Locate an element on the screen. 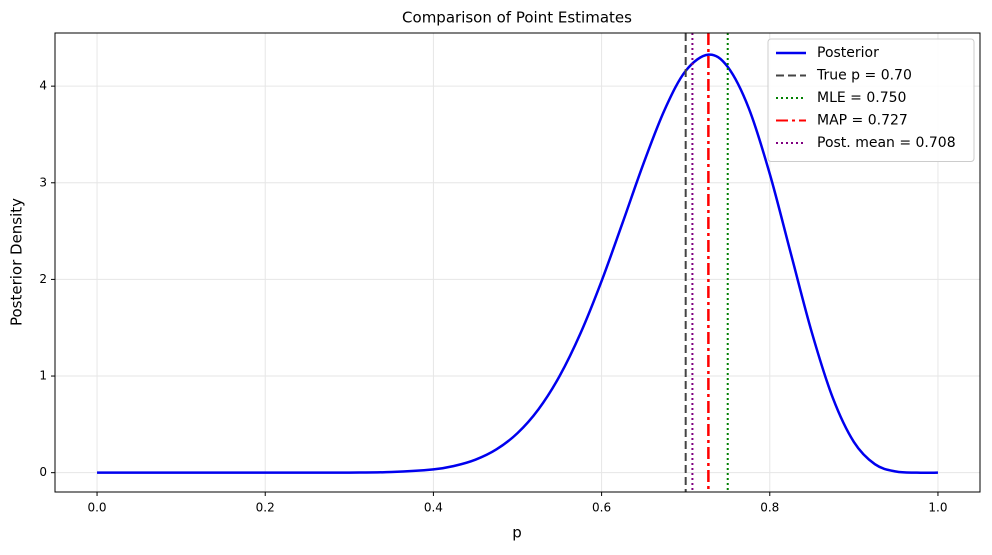  legend-label: True p = 0.70 is located at coordinates (864, 76).